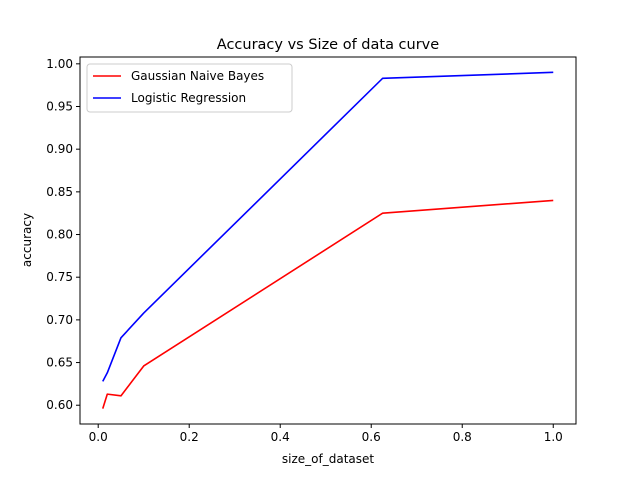  What do you see at coordinates (462, 437) in the screenshot?
I see `x-tick-label: 0.8` at bounding box center [462, 437].